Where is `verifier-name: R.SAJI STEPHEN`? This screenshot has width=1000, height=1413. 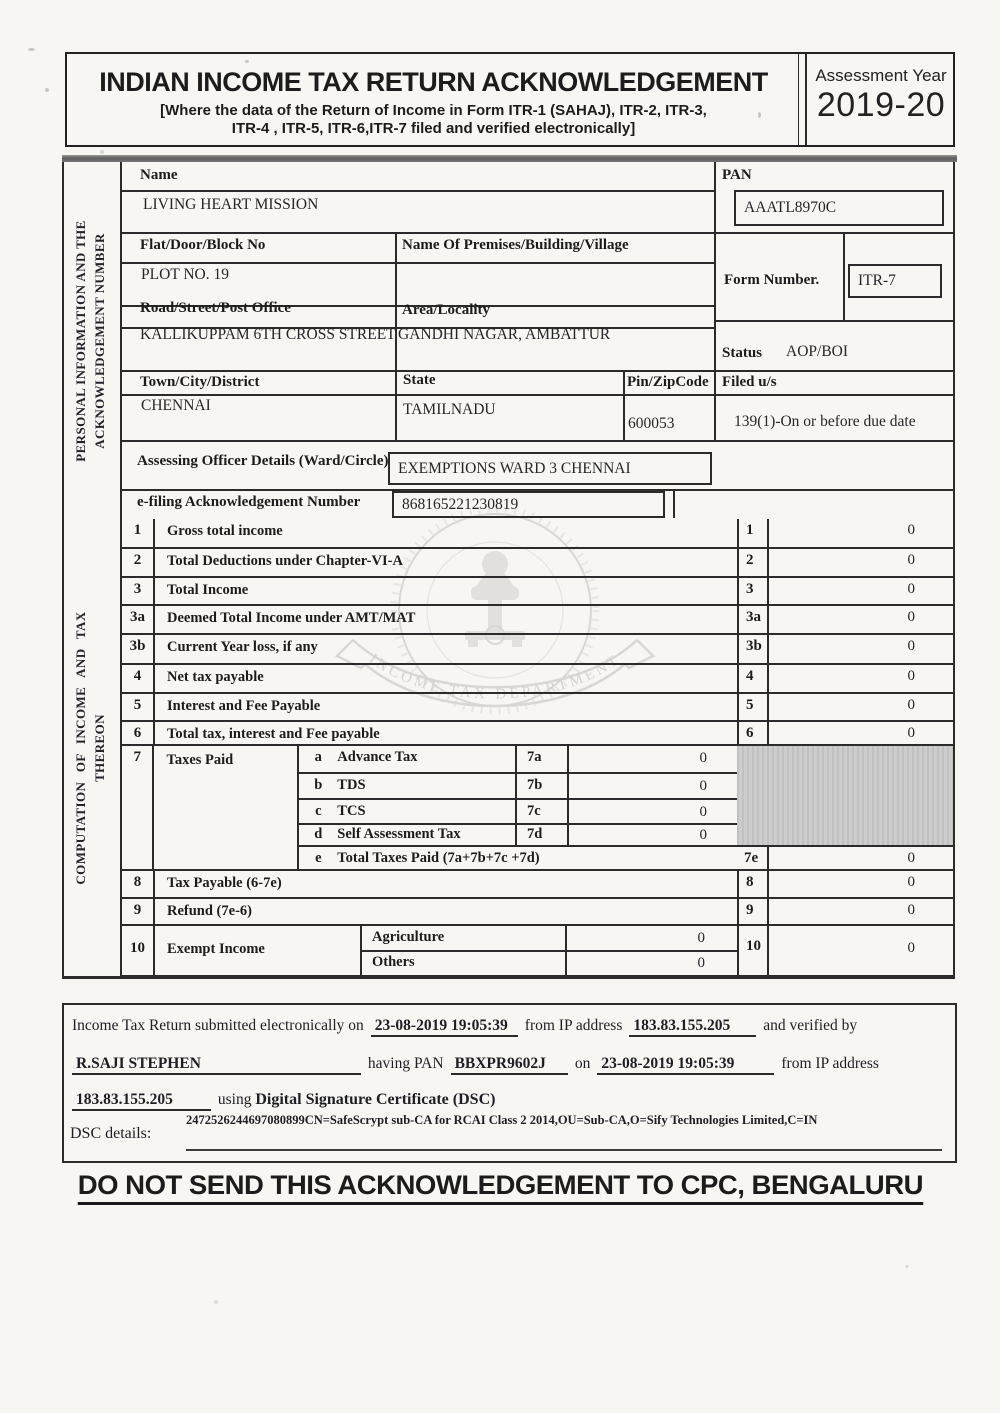
verifier-name: R.SAJI STEPHEN is located at coordinates (216, 1065).